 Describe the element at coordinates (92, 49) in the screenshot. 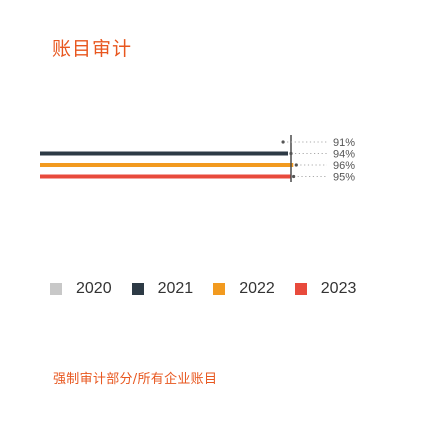

I see `chart-title: 账目审计` at that location.